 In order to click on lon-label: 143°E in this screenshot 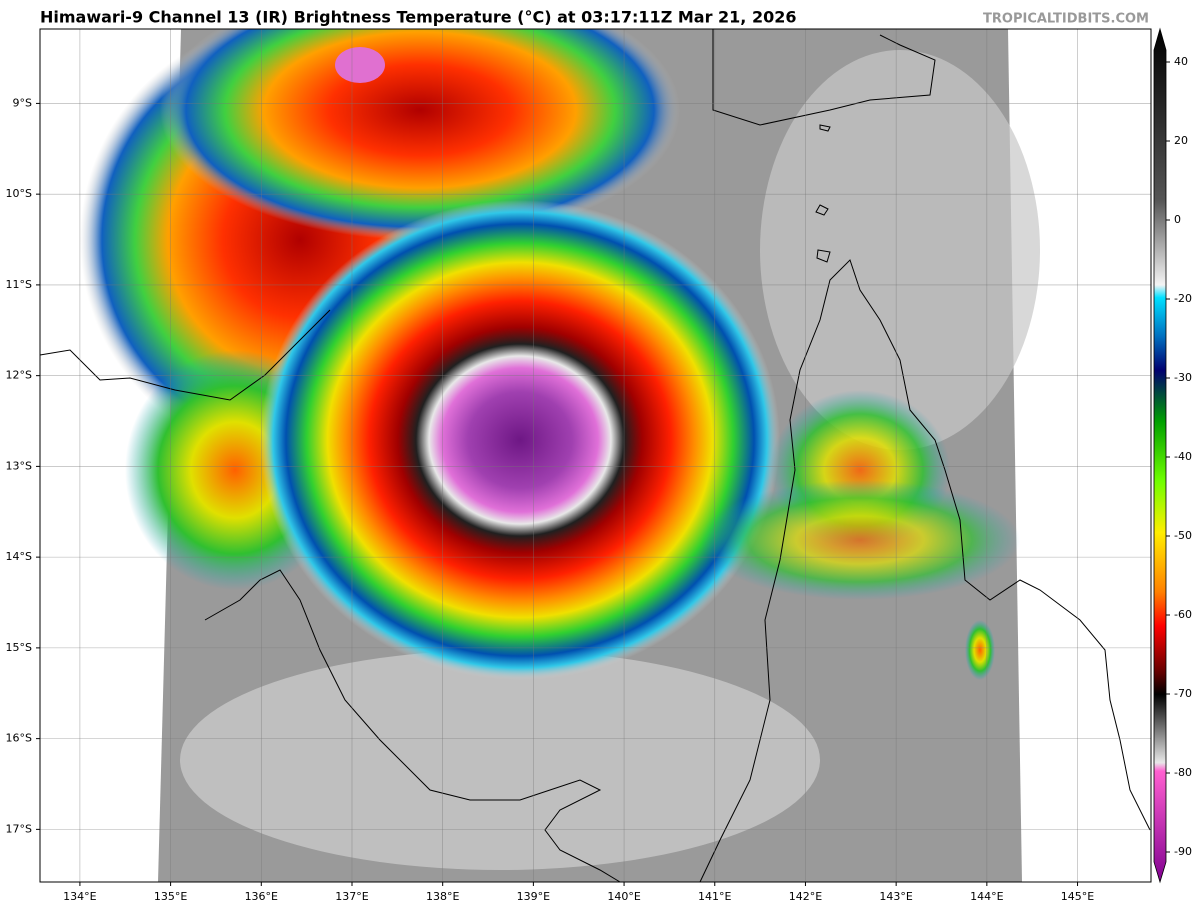, I will do `click(895, 896)`.